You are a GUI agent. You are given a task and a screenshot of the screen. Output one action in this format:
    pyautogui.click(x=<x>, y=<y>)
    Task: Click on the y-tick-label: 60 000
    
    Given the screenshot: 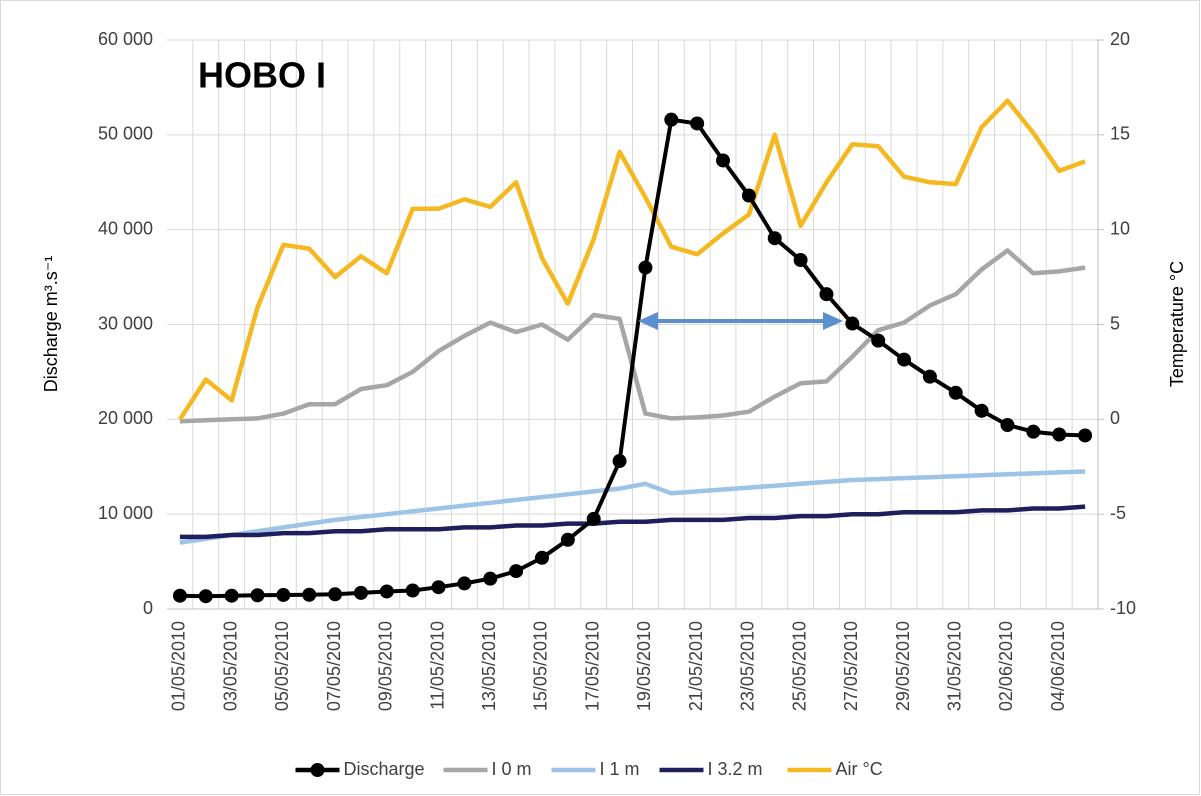 What is the action you would take?
    pyautogui.click(x=125, y=39)
    